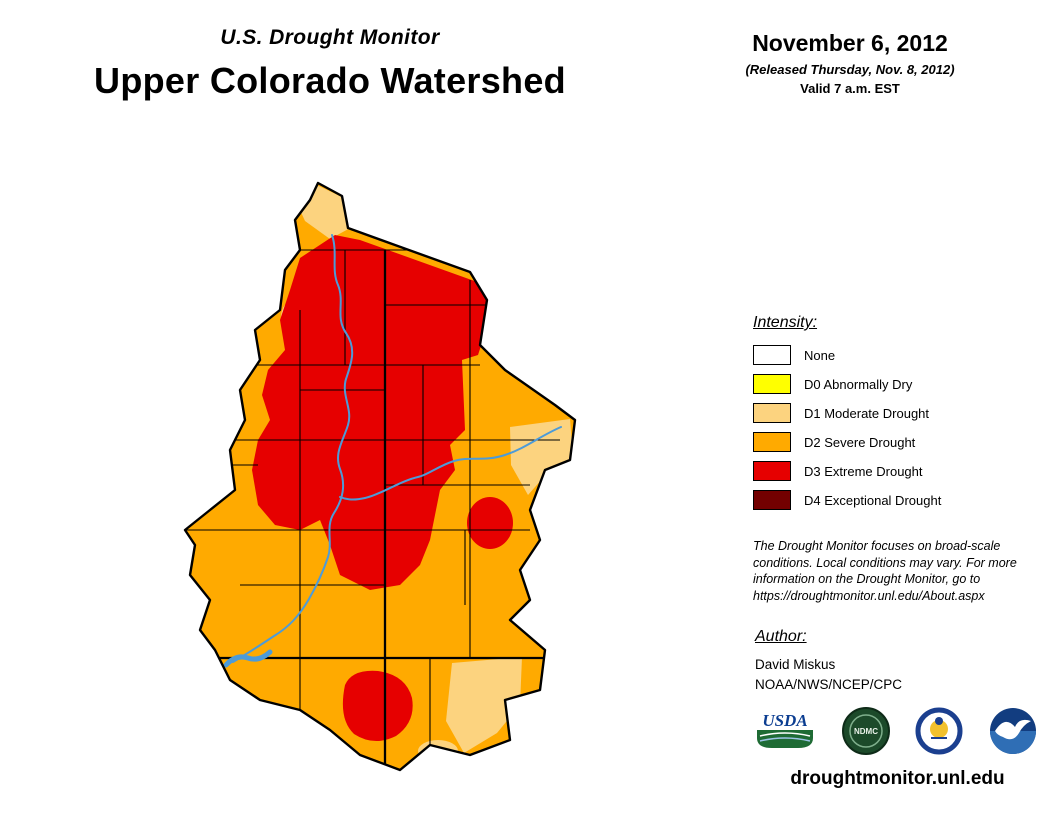  Describe the element at coordinates (850, 88) in the screenshot. I see `valid-time: Valid 7 a.m. EST` at that location.